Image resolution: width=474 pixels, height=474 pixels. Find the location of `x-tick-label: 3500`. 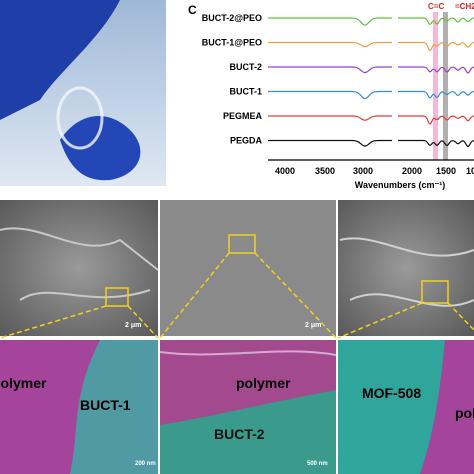

x-tick-label: 3500 is located at coordinates (325, 171).